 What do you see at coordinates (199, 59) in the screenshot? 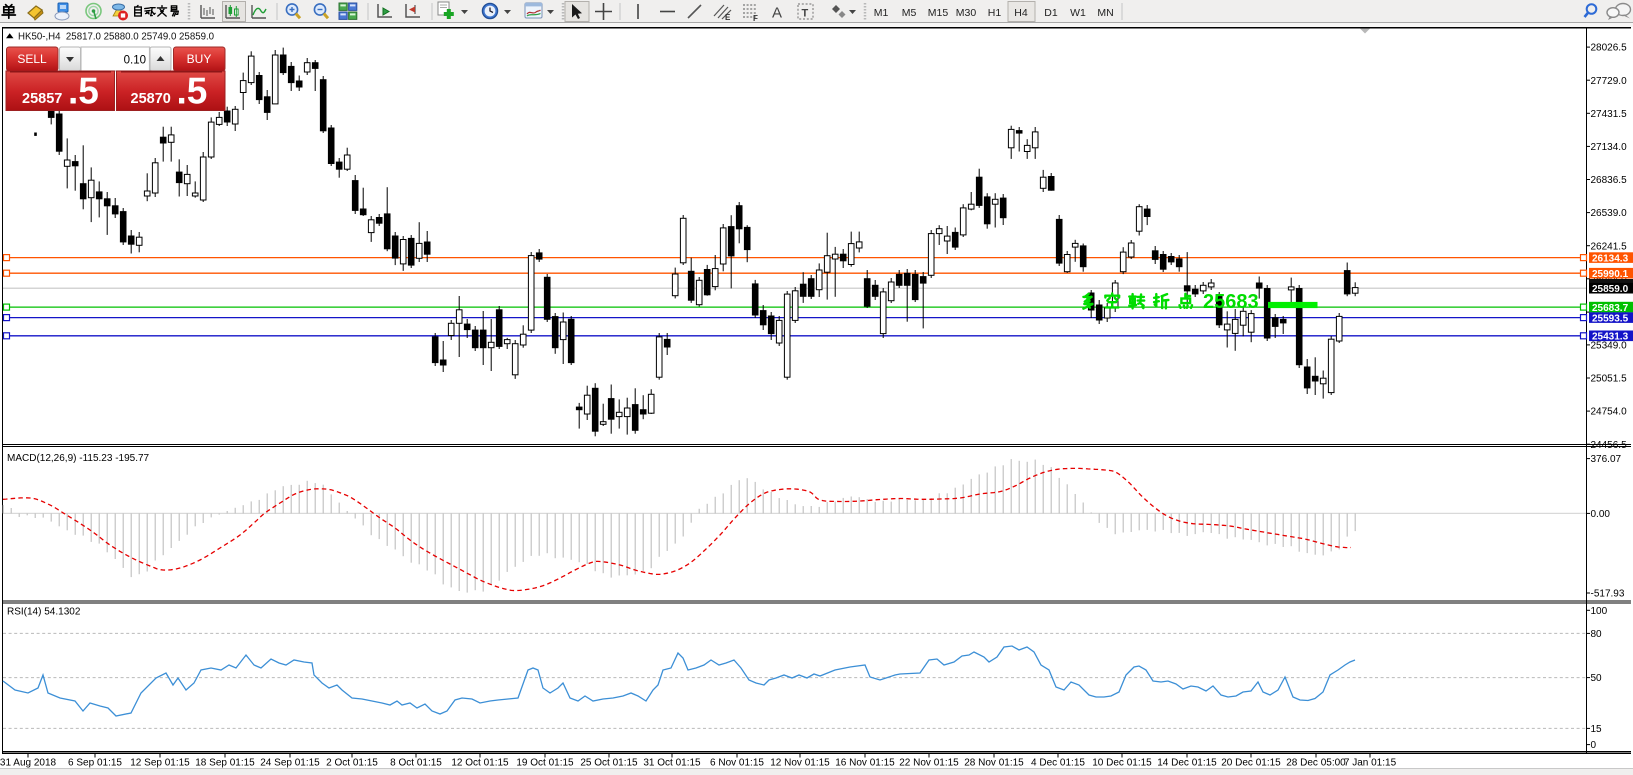
I see `svg-text: BUY` at bounding box center [199, 59].